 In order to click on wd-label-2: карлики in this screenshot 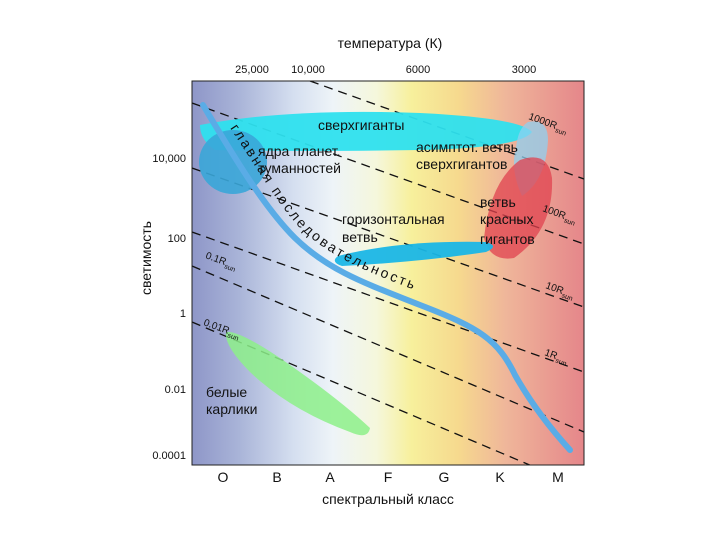, I will do `click(231, 409)`.